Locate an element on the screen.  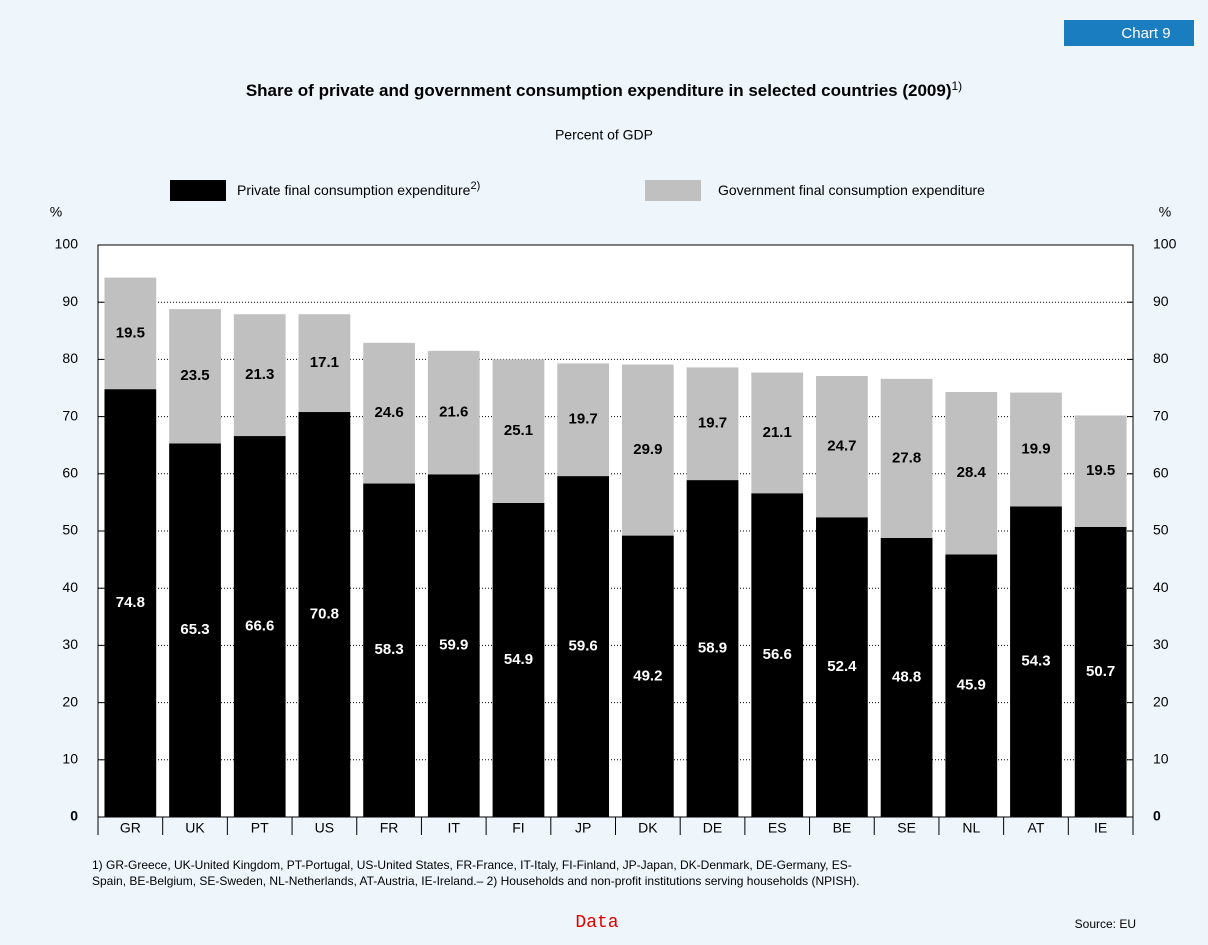
value-label: 24.7 is located at coordinates (841, 446).